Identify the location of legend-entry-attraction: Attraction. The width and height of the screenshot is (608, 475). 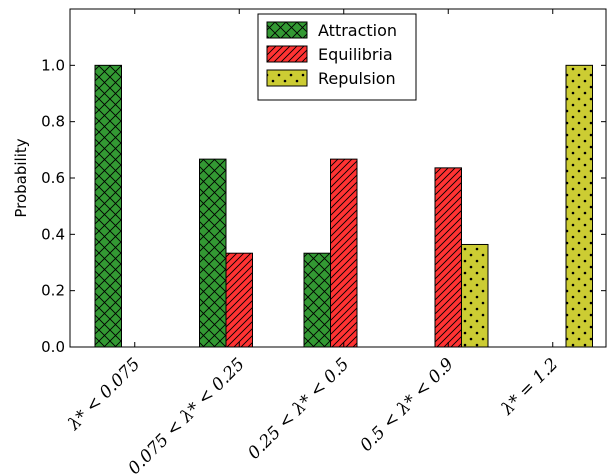
(331, 30).